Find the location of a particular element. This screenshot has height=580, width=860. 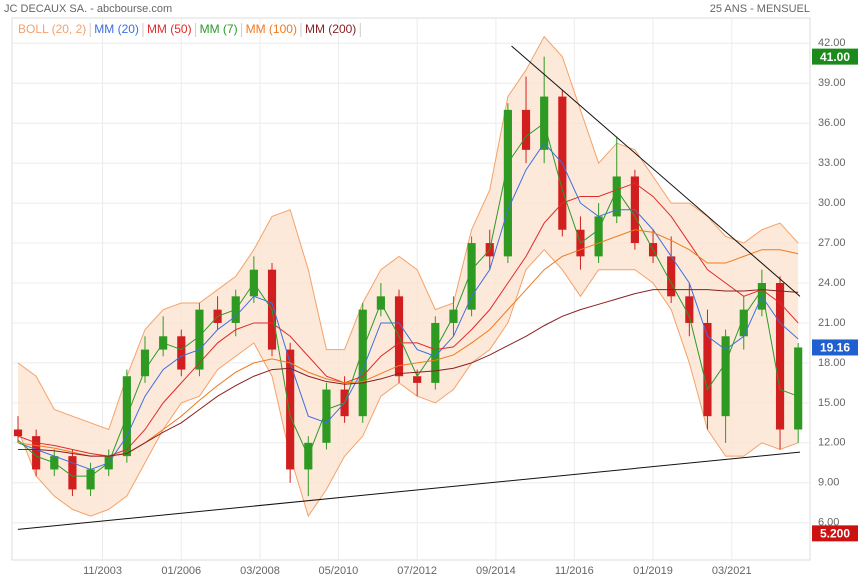

legend-entry: MM (20) is located at coordinates (116, 29).